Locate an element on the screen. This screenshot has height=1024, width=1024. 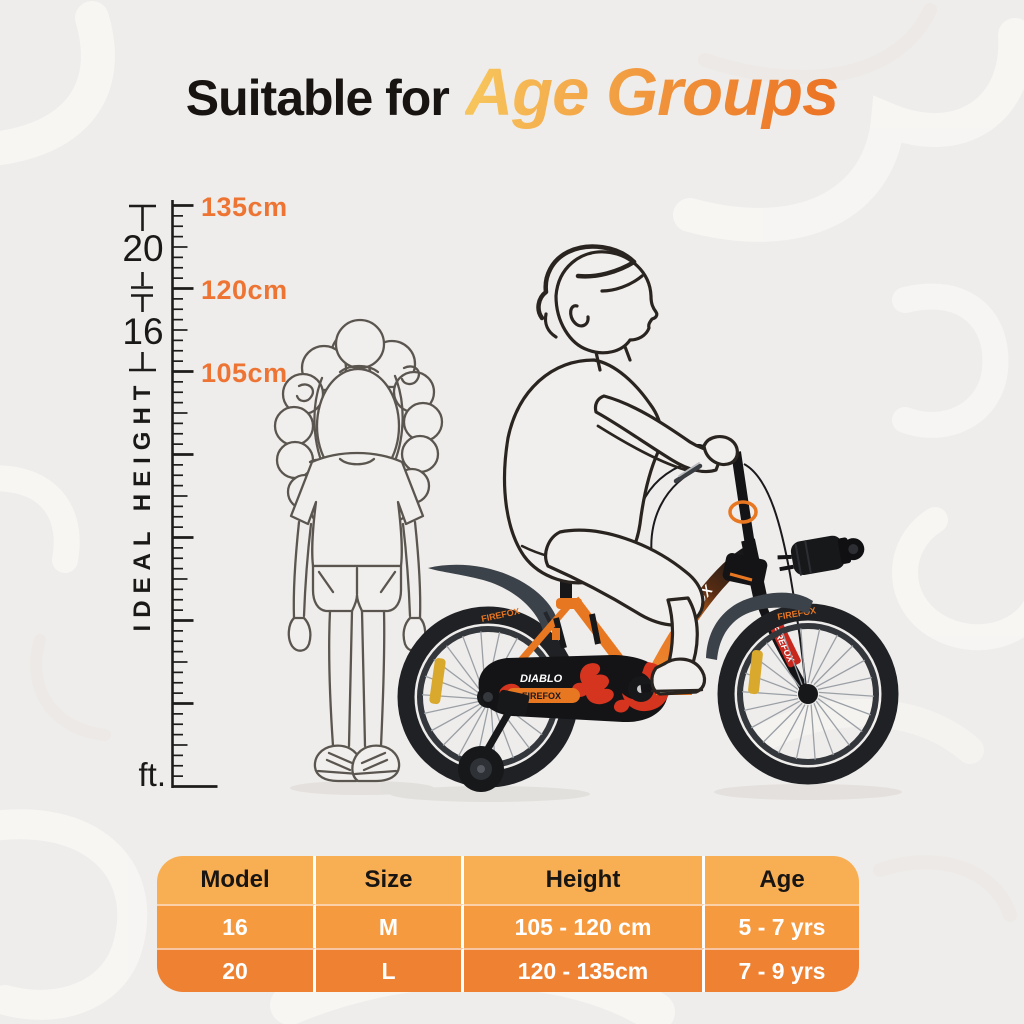
header-model: Model is located at coordinates (236, 880).